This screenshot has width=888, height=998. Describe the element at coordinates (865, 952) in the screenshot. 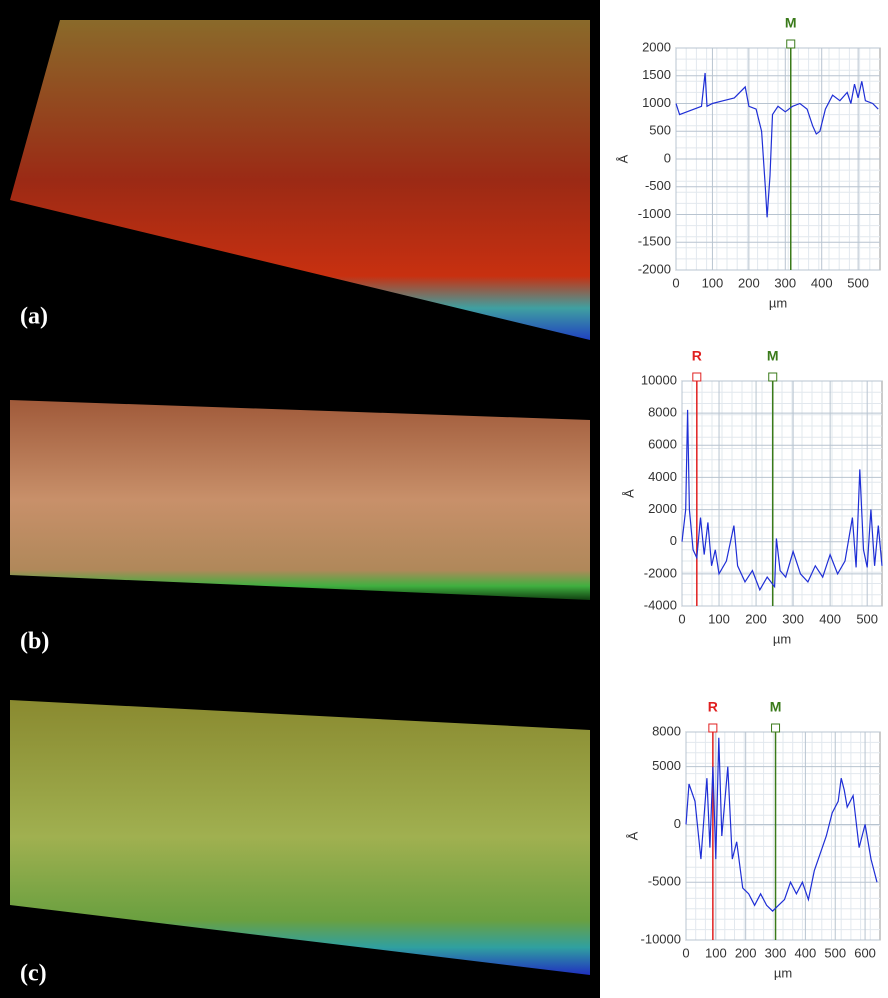

I see `x-tick-label: 600` at that location.